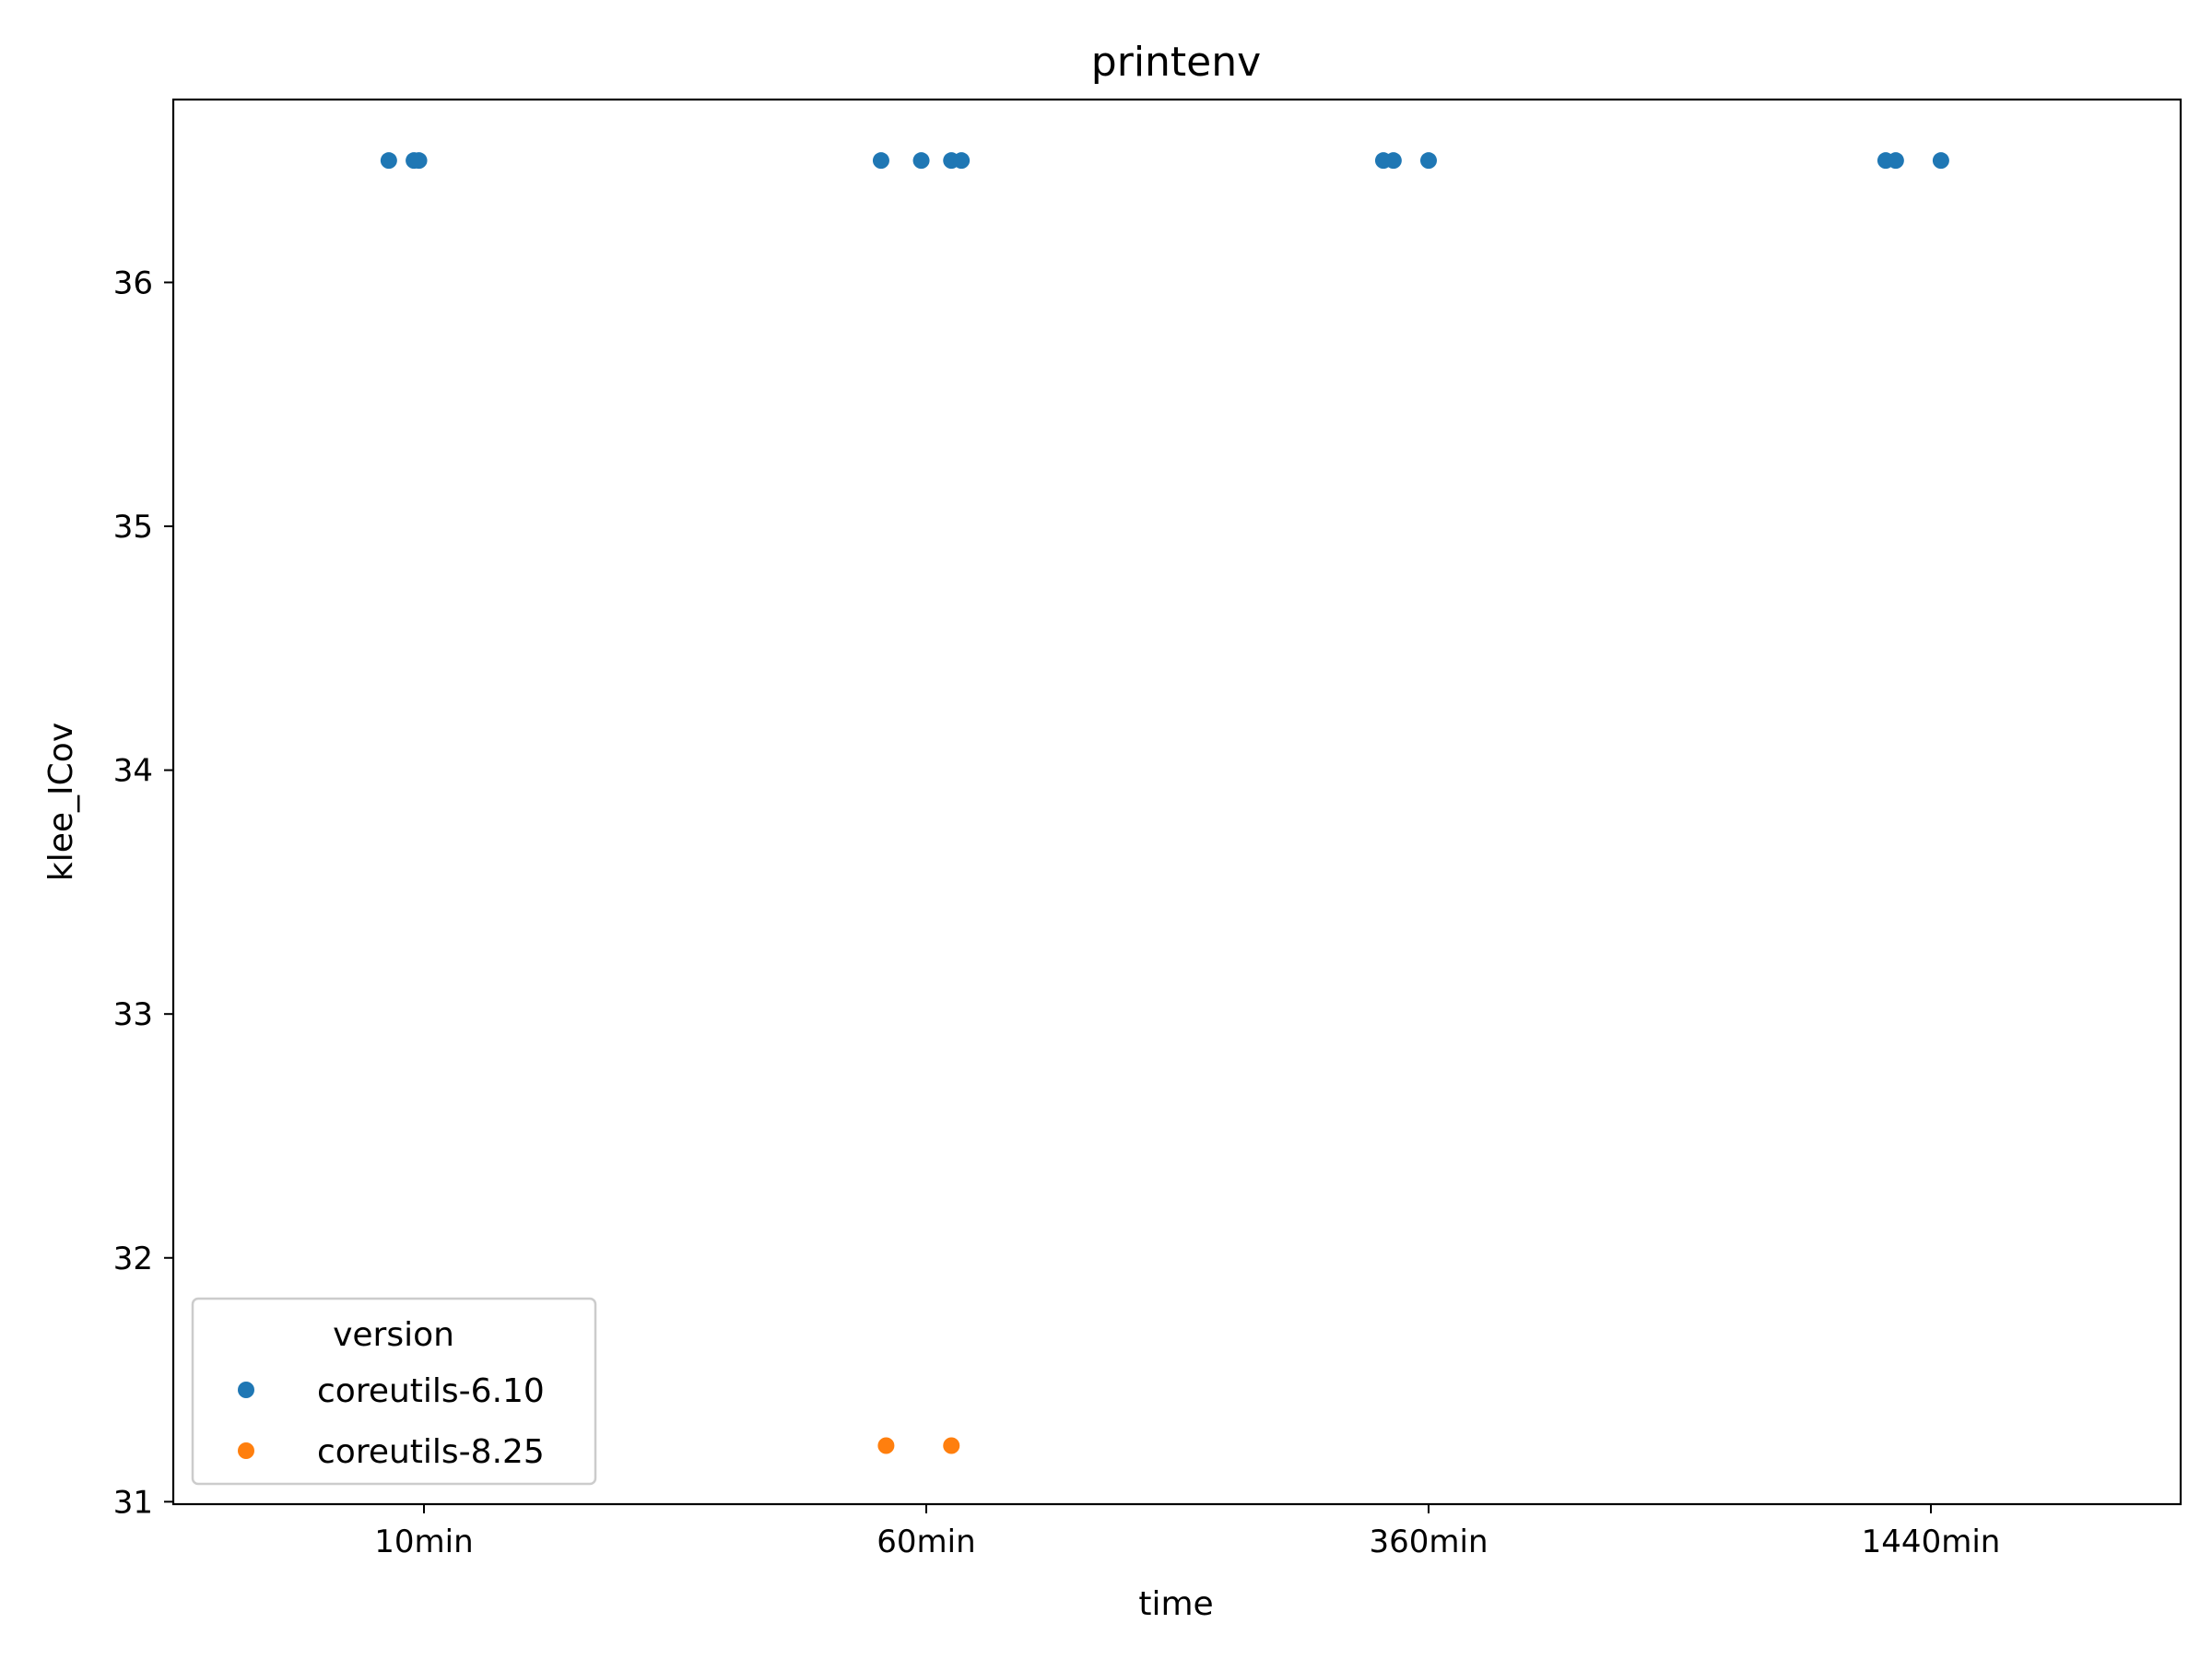 Image resolution: width=2212 pixels, height=1659 pixels. I want to click on x-tick-label-1440min: 1440min, so click(1931, 1542).